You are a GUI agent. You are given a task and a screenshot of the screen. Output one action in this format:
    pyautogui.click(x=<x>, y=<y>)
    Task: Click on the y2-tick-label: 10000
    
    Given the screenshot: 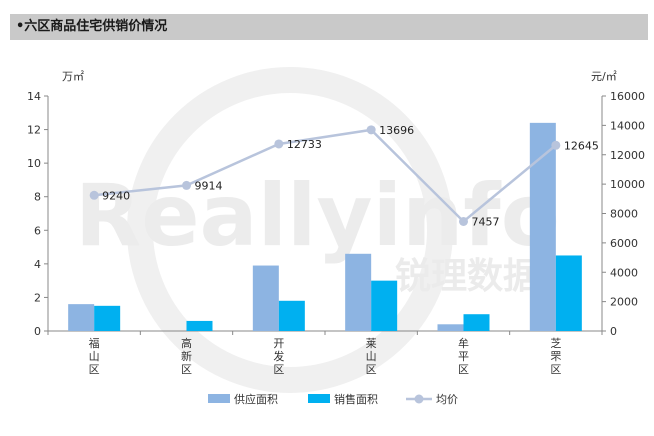 What is the action you would take?
    pyautogui.click(x=627, y=184)
    